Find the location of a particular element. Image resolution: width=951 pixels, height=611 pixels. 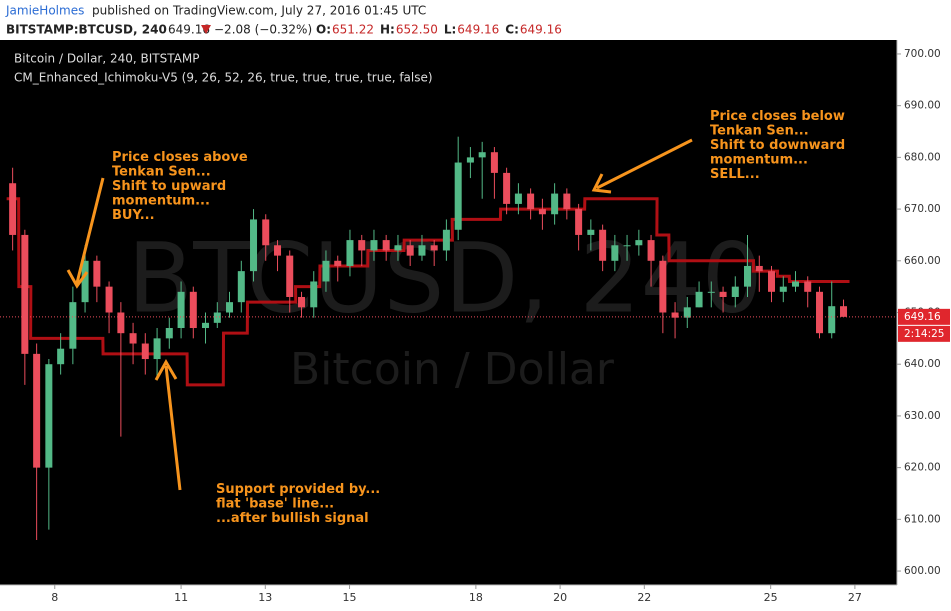

x-tick-label: 11 is located at coordinates (181, 597).